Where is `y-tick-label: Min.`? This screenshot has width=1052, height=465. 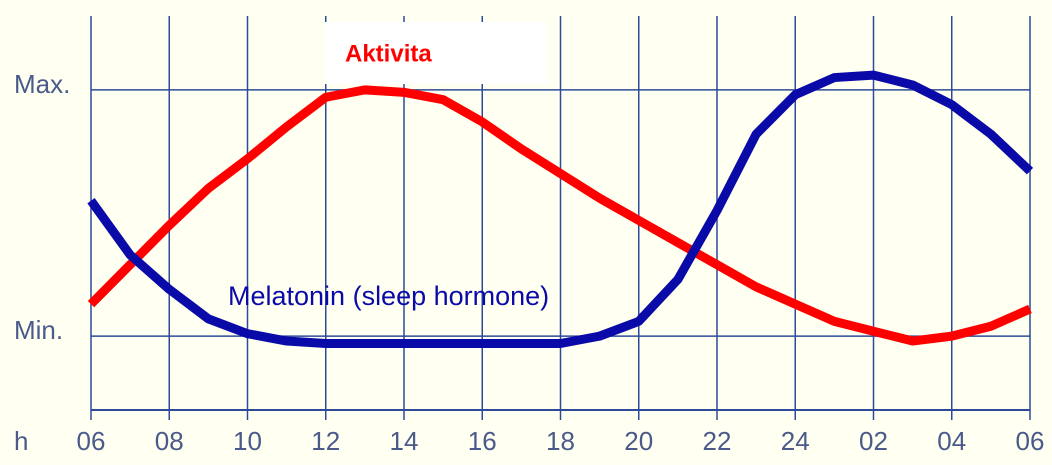
y-tick-label: Min. is located at coordinates (38, 330).